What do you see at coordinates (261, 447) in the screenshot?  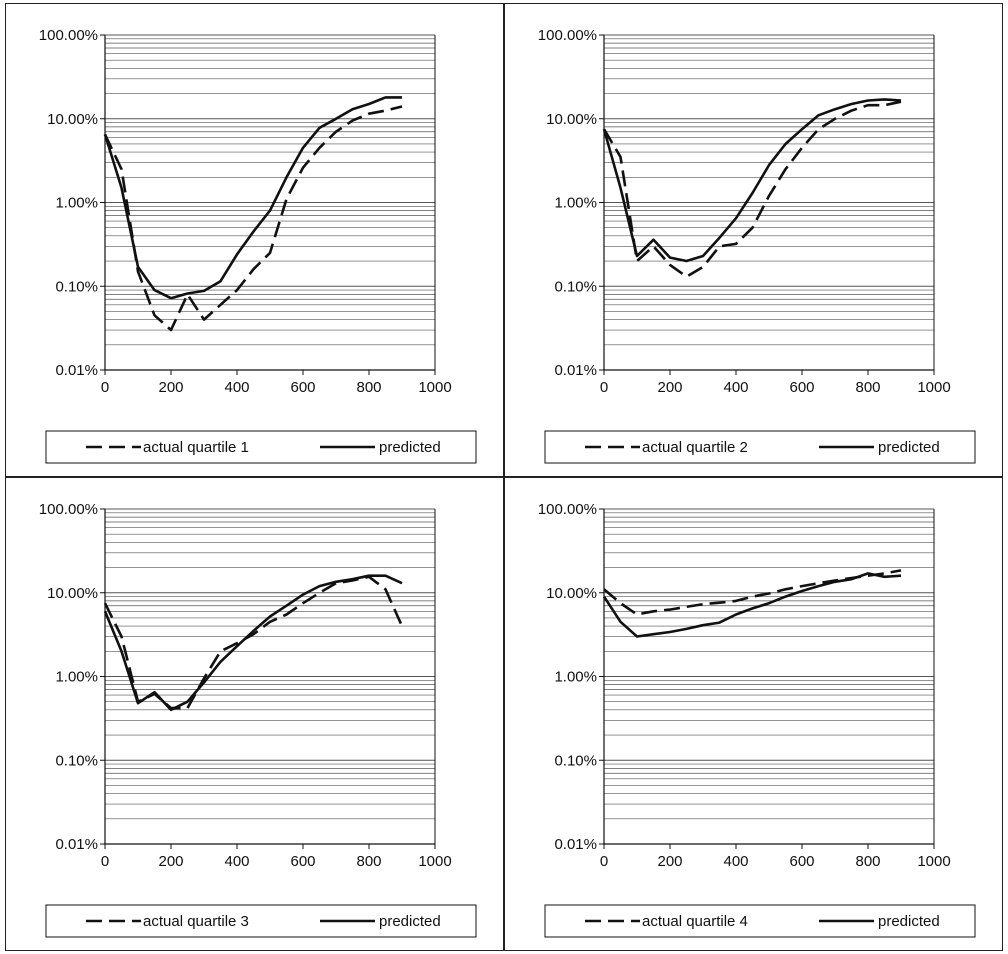 I see `legend: actual quartile 1 predicted` at bounding box center [261, 447].